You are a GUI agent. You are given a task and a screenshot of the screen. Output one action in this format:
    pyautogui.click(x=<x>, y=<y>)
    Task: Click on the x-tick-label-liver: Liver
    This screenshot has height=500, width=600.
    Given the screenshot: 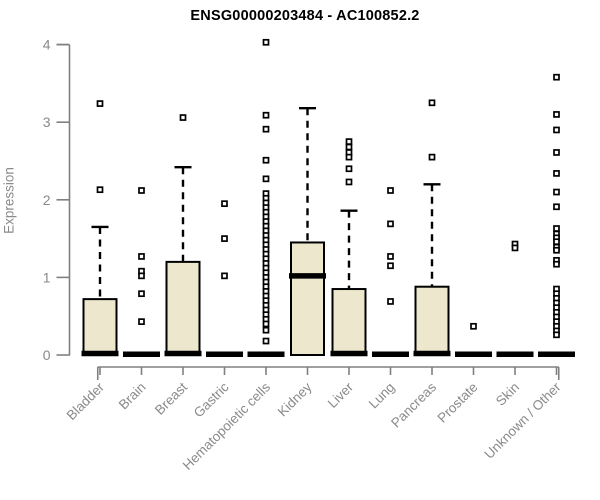 What is the action you would take?
    pyautogui.click(x=341, y=395)
    